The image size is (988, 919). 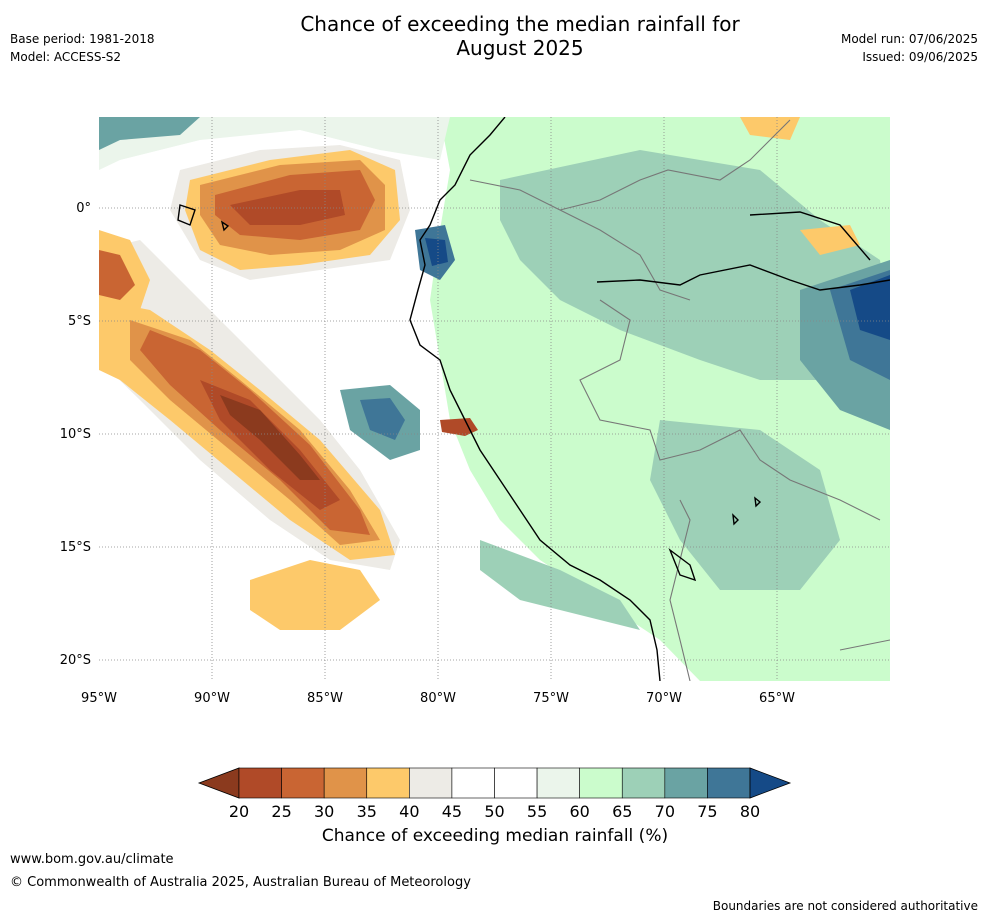 I want to click on lon-tick: 70°W, so click(x=664, y=698).